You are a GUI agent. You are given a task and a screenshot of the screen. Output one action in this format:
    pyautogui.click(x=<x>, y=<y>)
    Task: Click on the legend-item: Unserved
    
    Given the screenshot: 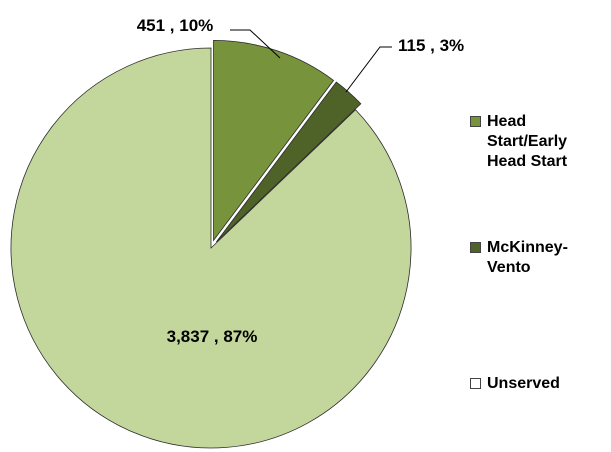 What is the action you would take?
    pyautogui.click(x=540, y=384)
    